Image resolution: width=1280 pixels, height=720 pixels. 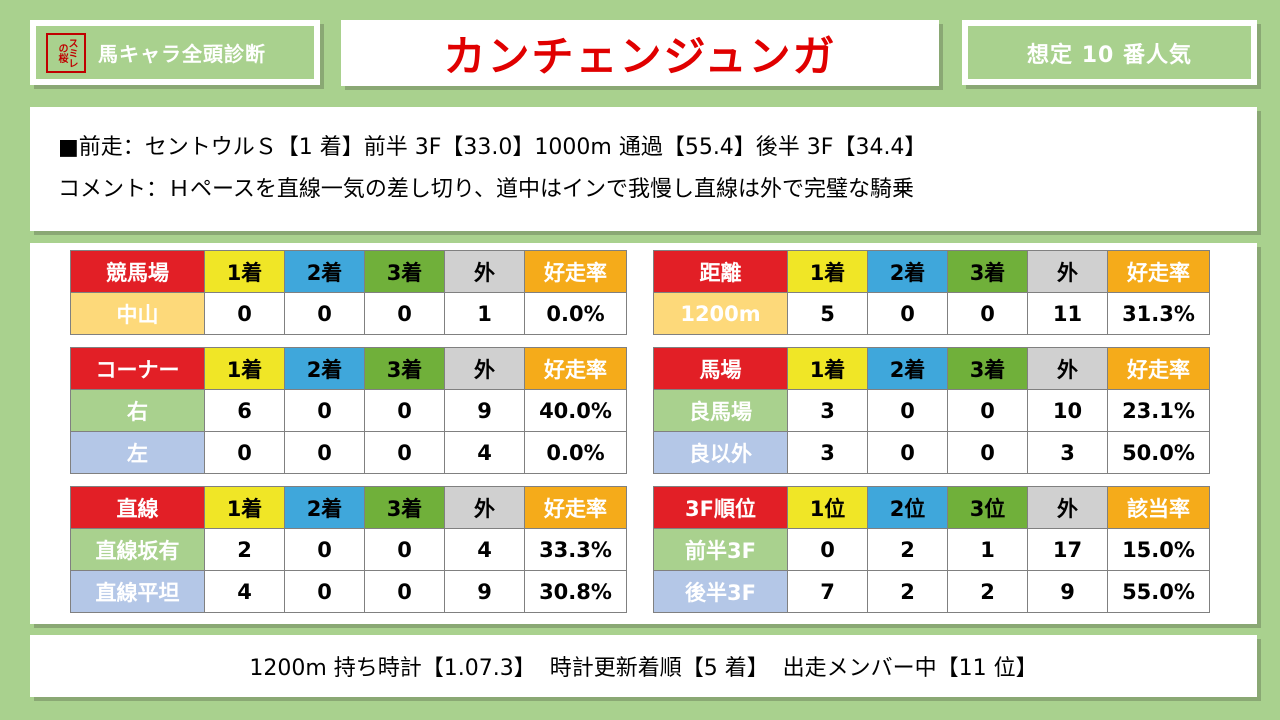 I want to click on popularity-label: 想定 10 番人気, so click(x=1109, y=55).